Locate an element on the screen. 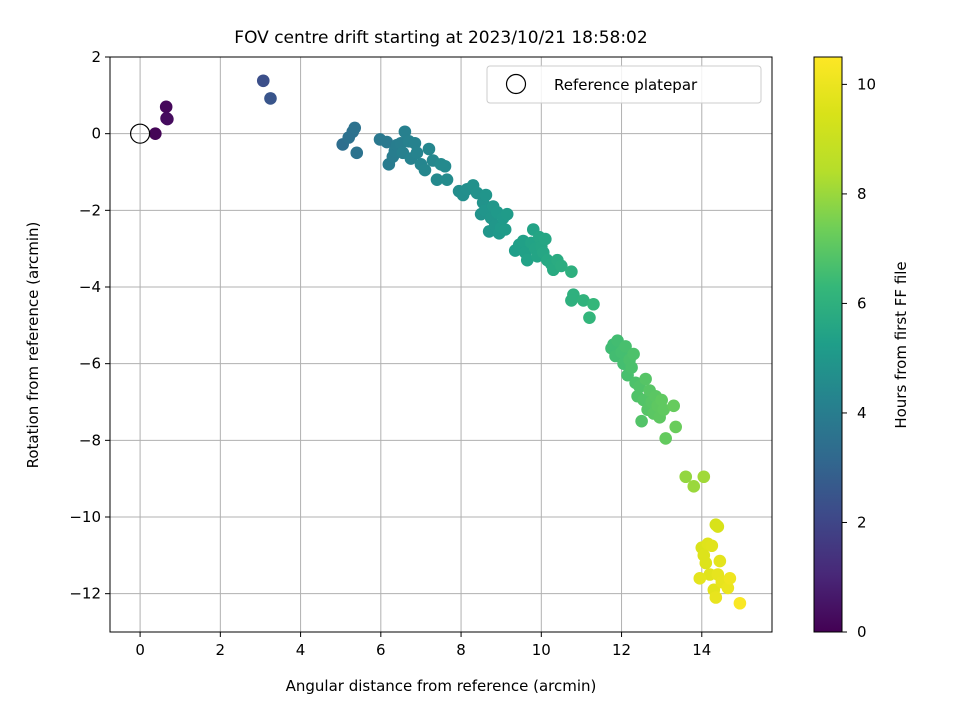 The width and height of the screenshot is (960, 720). reference-marker is located at coordinates (140, 133).